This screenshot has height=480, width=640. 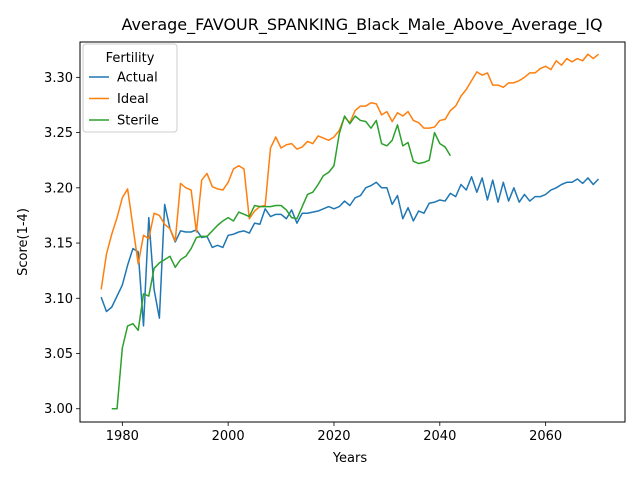 What do you see at coordinates (23, 242) in the screenshot?
I see `y-axis-label: Score(1-4)` at bounding box center [23, 242].